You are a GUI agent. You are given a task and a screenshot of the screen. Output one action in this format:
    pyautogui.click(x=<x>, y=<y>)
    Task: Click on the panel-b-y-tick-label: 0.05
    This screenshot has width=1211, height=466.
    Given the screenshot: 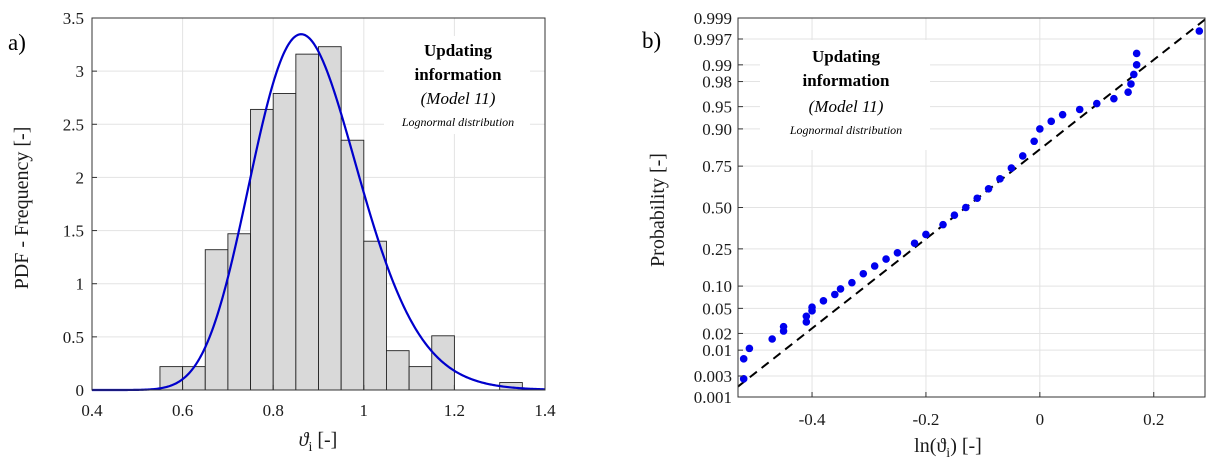 What is the action you would take?
    pyautogui.click(x=717, y=308)
    